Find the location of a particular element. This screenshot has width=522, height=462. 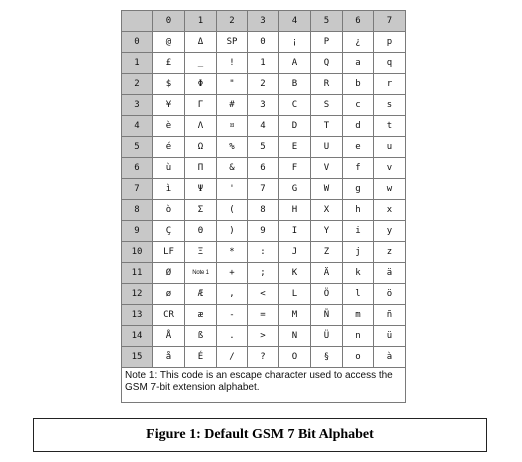

character-cell: n is located at coordinates (358, 336).